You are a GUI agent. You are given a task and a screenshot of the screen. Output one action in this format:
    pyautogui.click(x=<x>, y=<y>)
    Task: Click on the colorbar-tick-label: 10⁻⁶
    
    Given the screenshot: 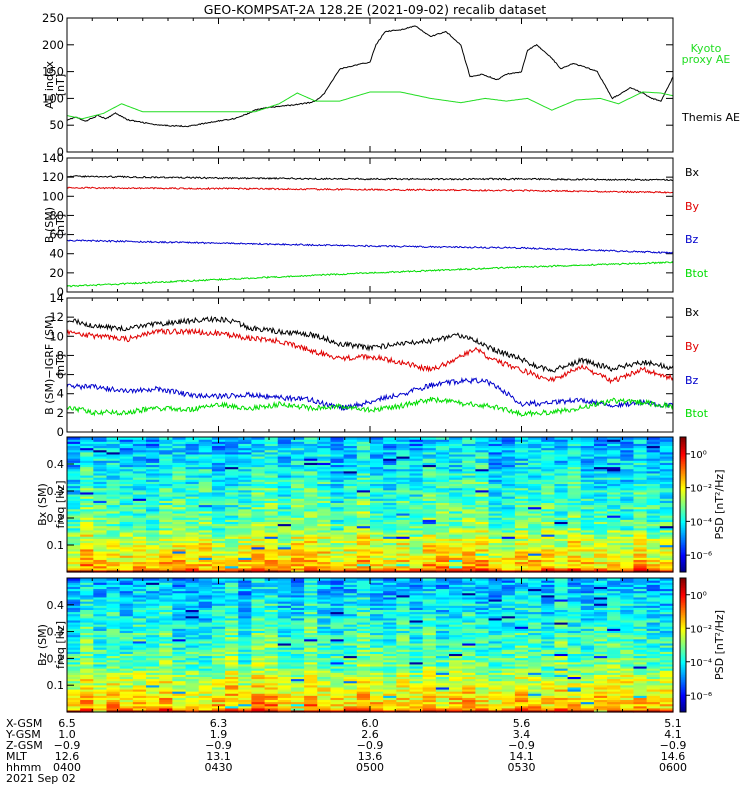 What is the action you would take?
    pyautogui.click(x=701, y=556)
    